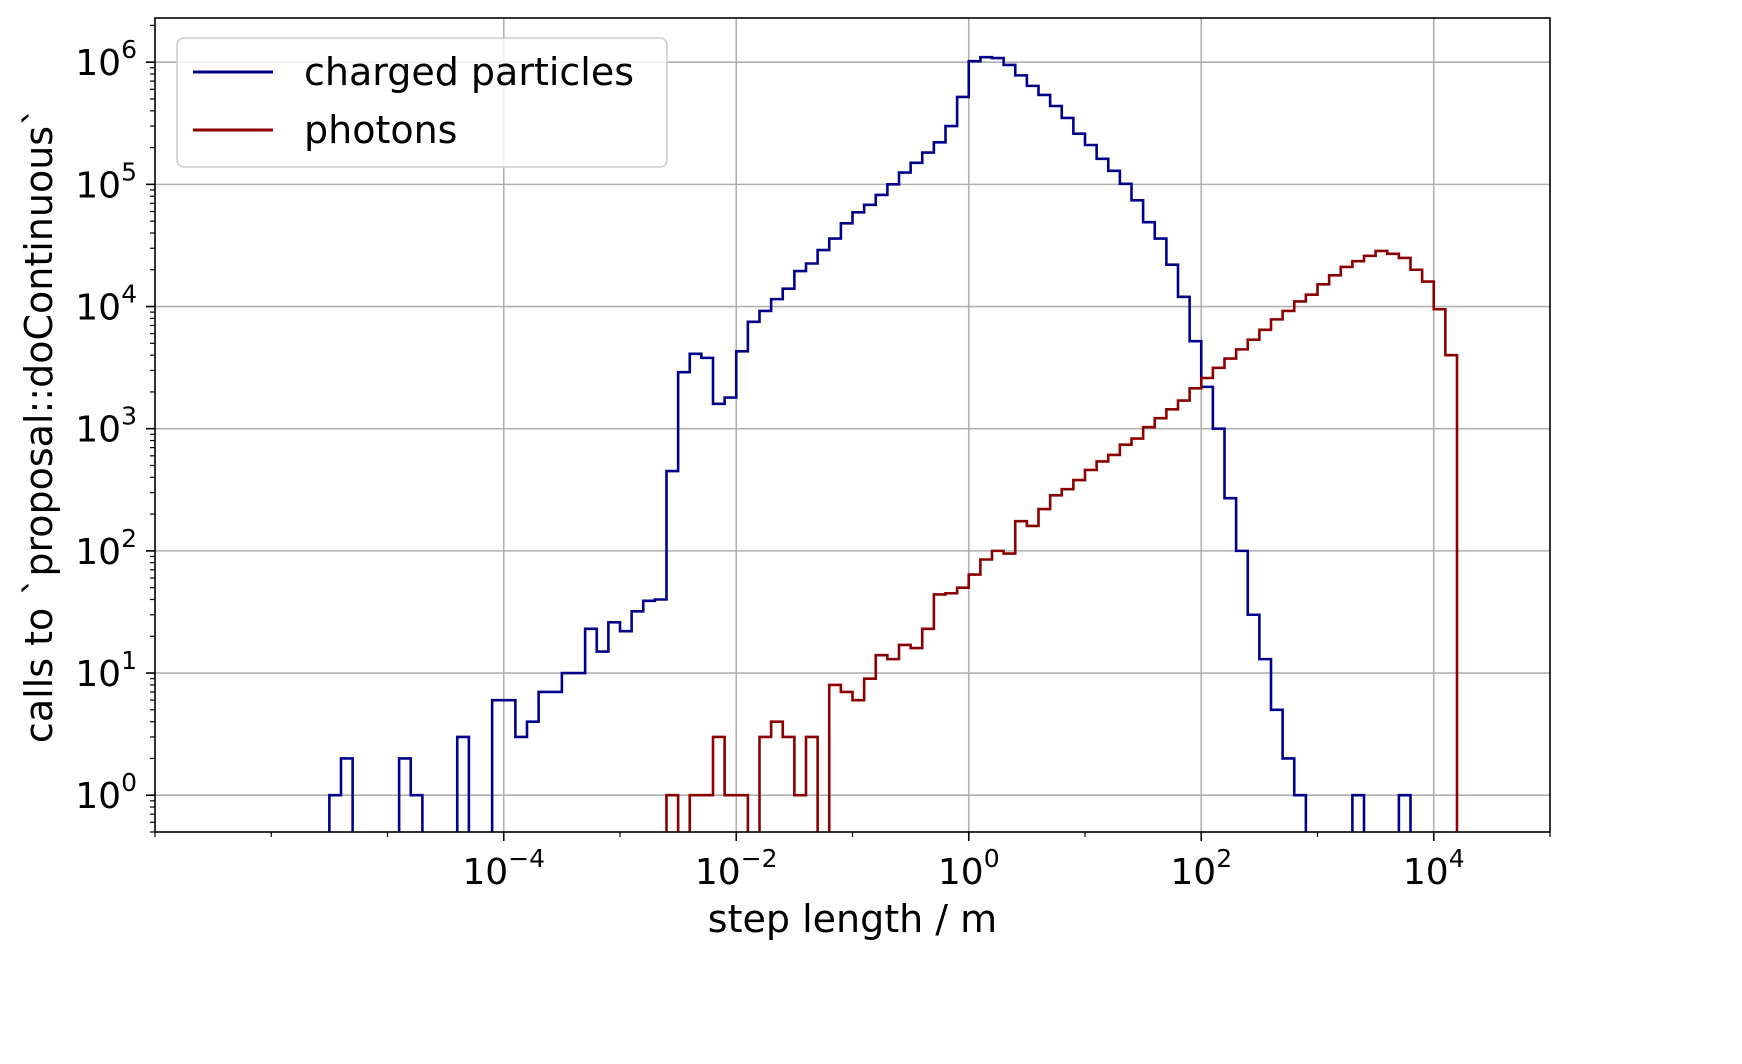 Image resolution: width=1742 pixels, height=1064 pixels. What do you see at coordinates (380, 130) in the screenshot?
I see `legend-label-photons: photons` at bounding box center [380, 130].